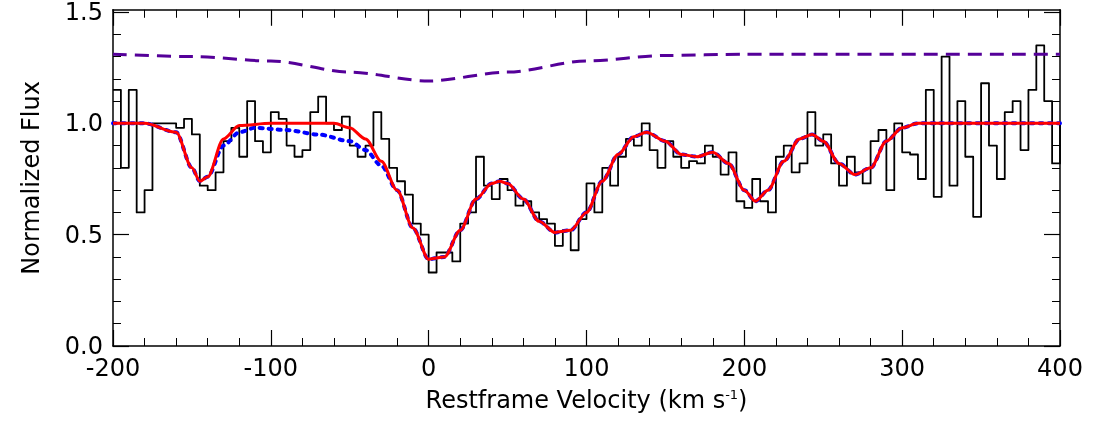  Describe the element at coordinates (1060, 368) in the screenshot. I see `x-tick-label: 400` at that location.